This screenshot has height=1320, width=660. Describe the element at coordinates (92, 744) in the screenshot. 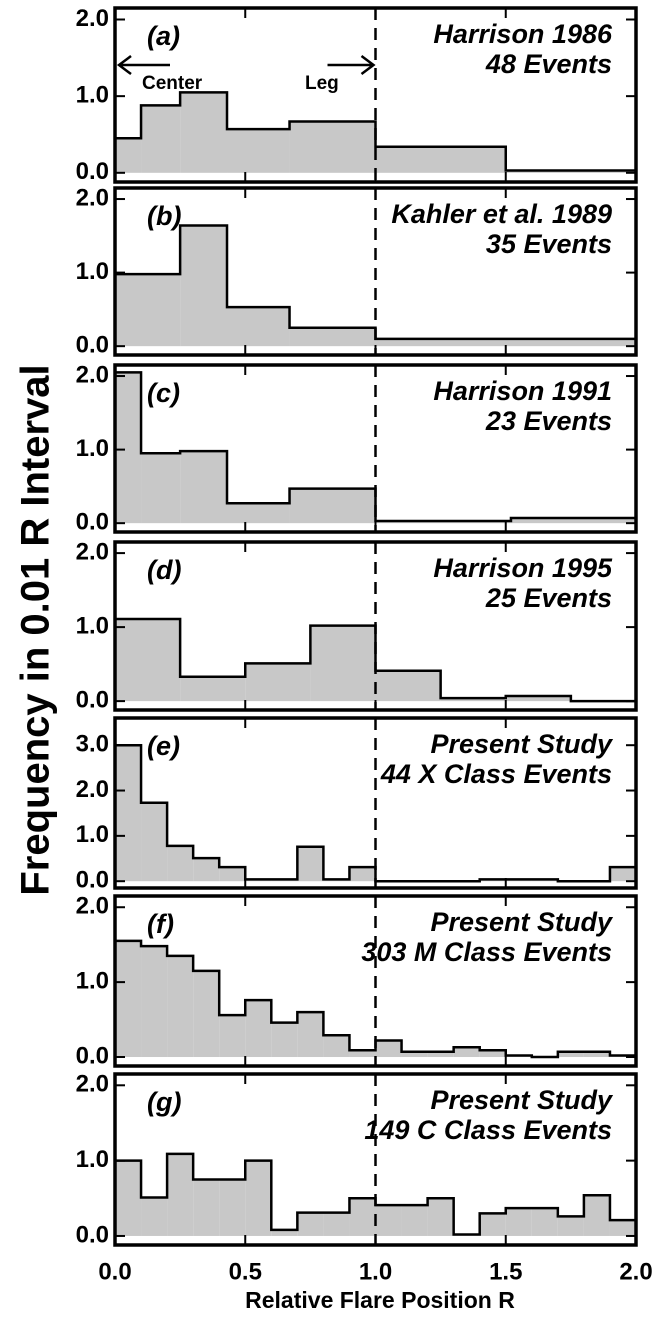

I see `y-tick-label: 3.0` at that location.